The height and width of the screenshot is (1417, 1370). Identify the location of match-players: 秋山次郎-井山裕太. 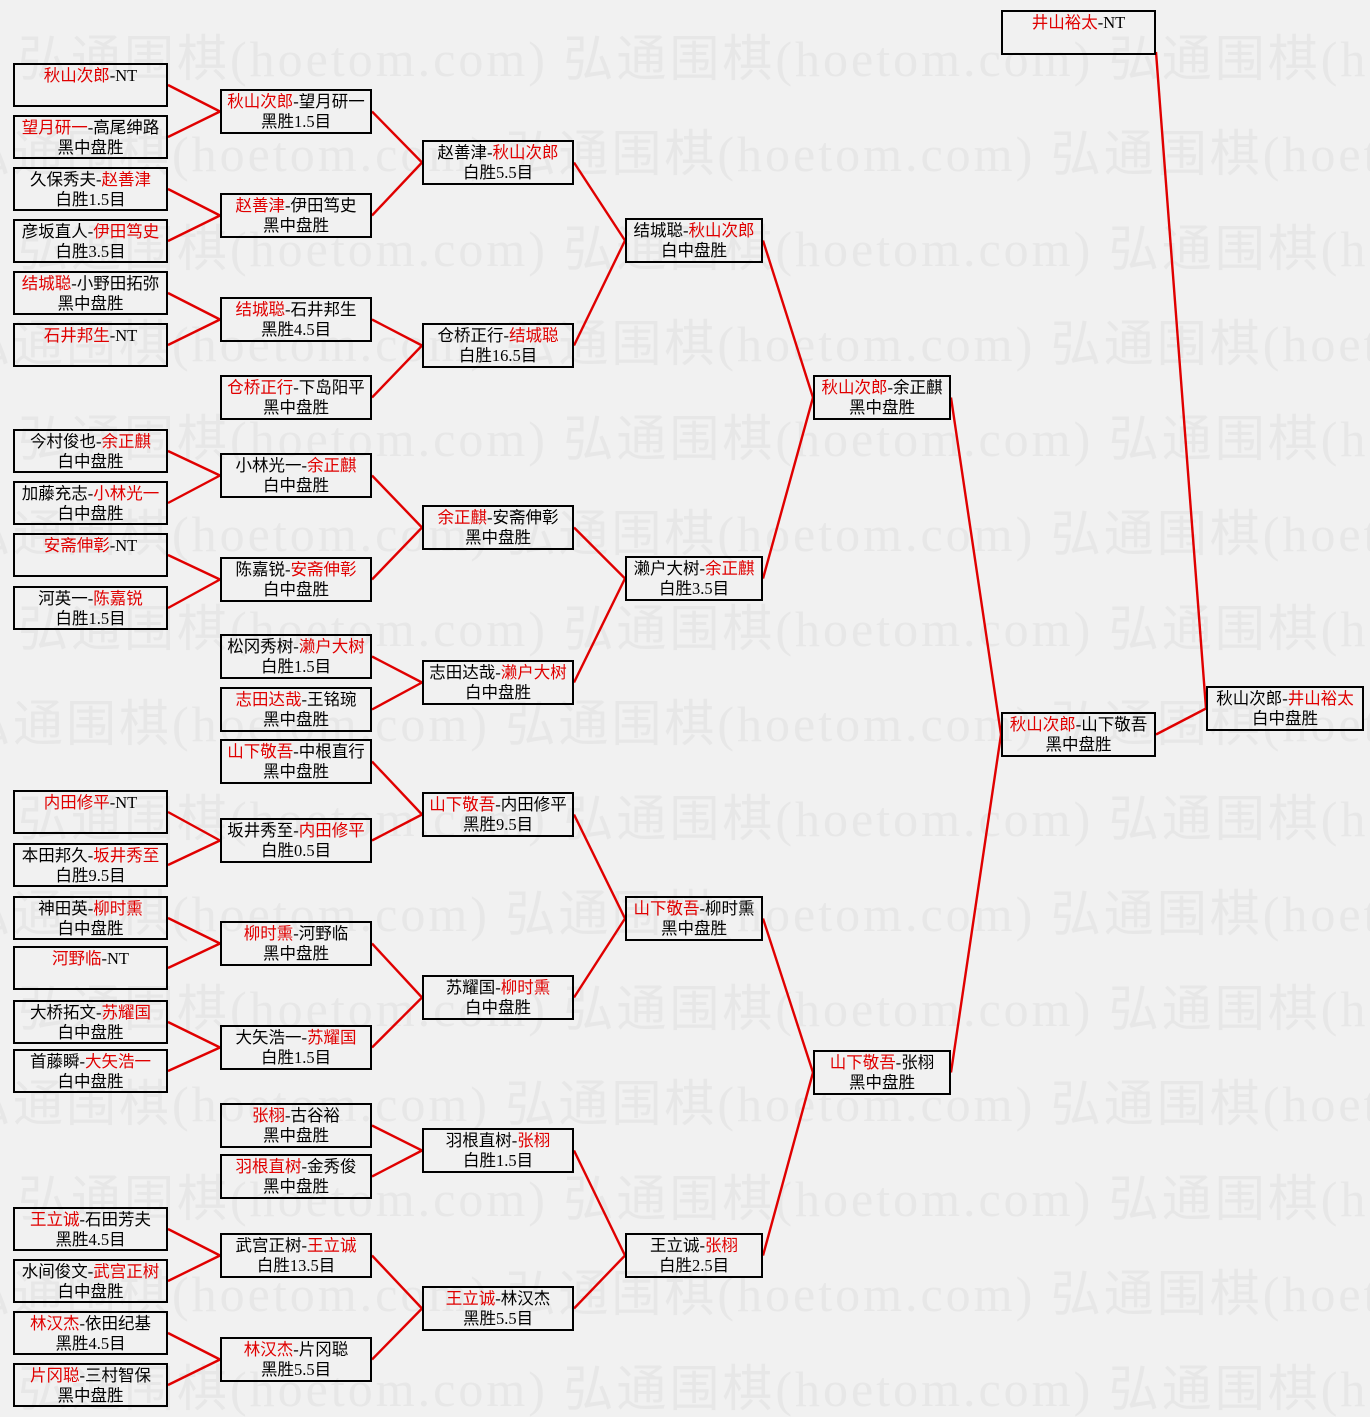
(1285, 699).